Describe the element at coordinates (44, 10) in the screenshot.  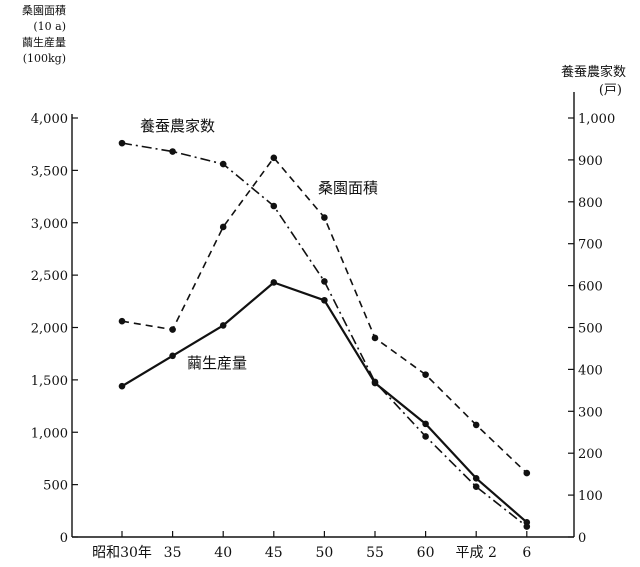
I see `left-axis-title-line-1: 桑園面積` at that location.